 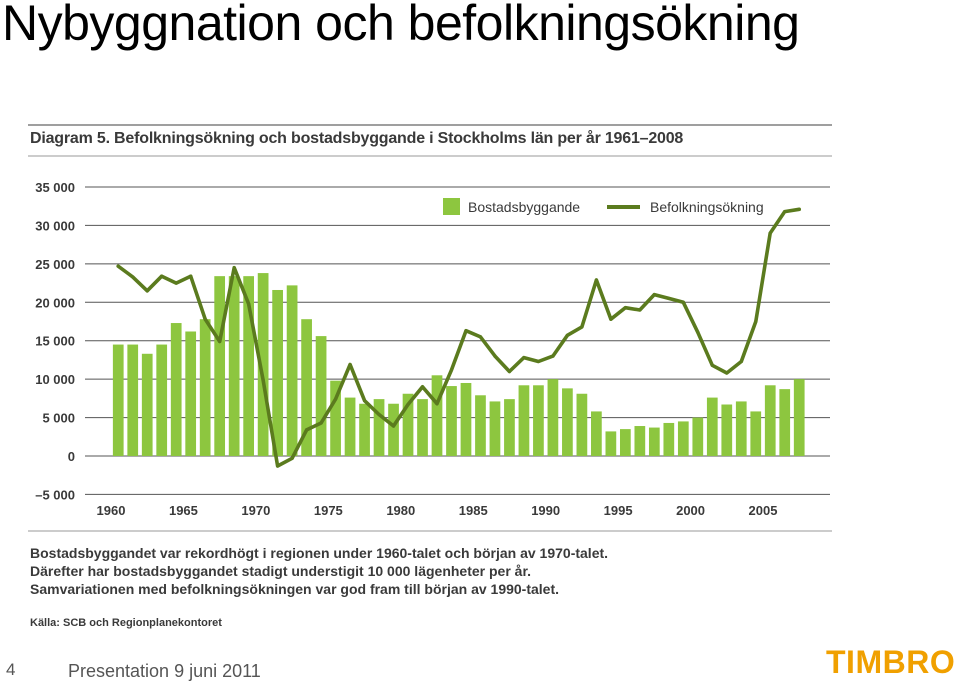 I want to click on y-tick-label: 25 000, so click(x=55, y=264).